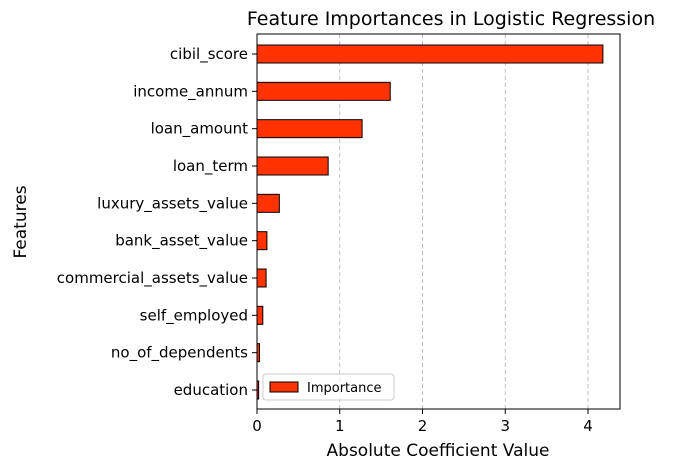 This screenshot has height=470, width=687. I want to click on bar-bank_asset_value, so click(262, 241).